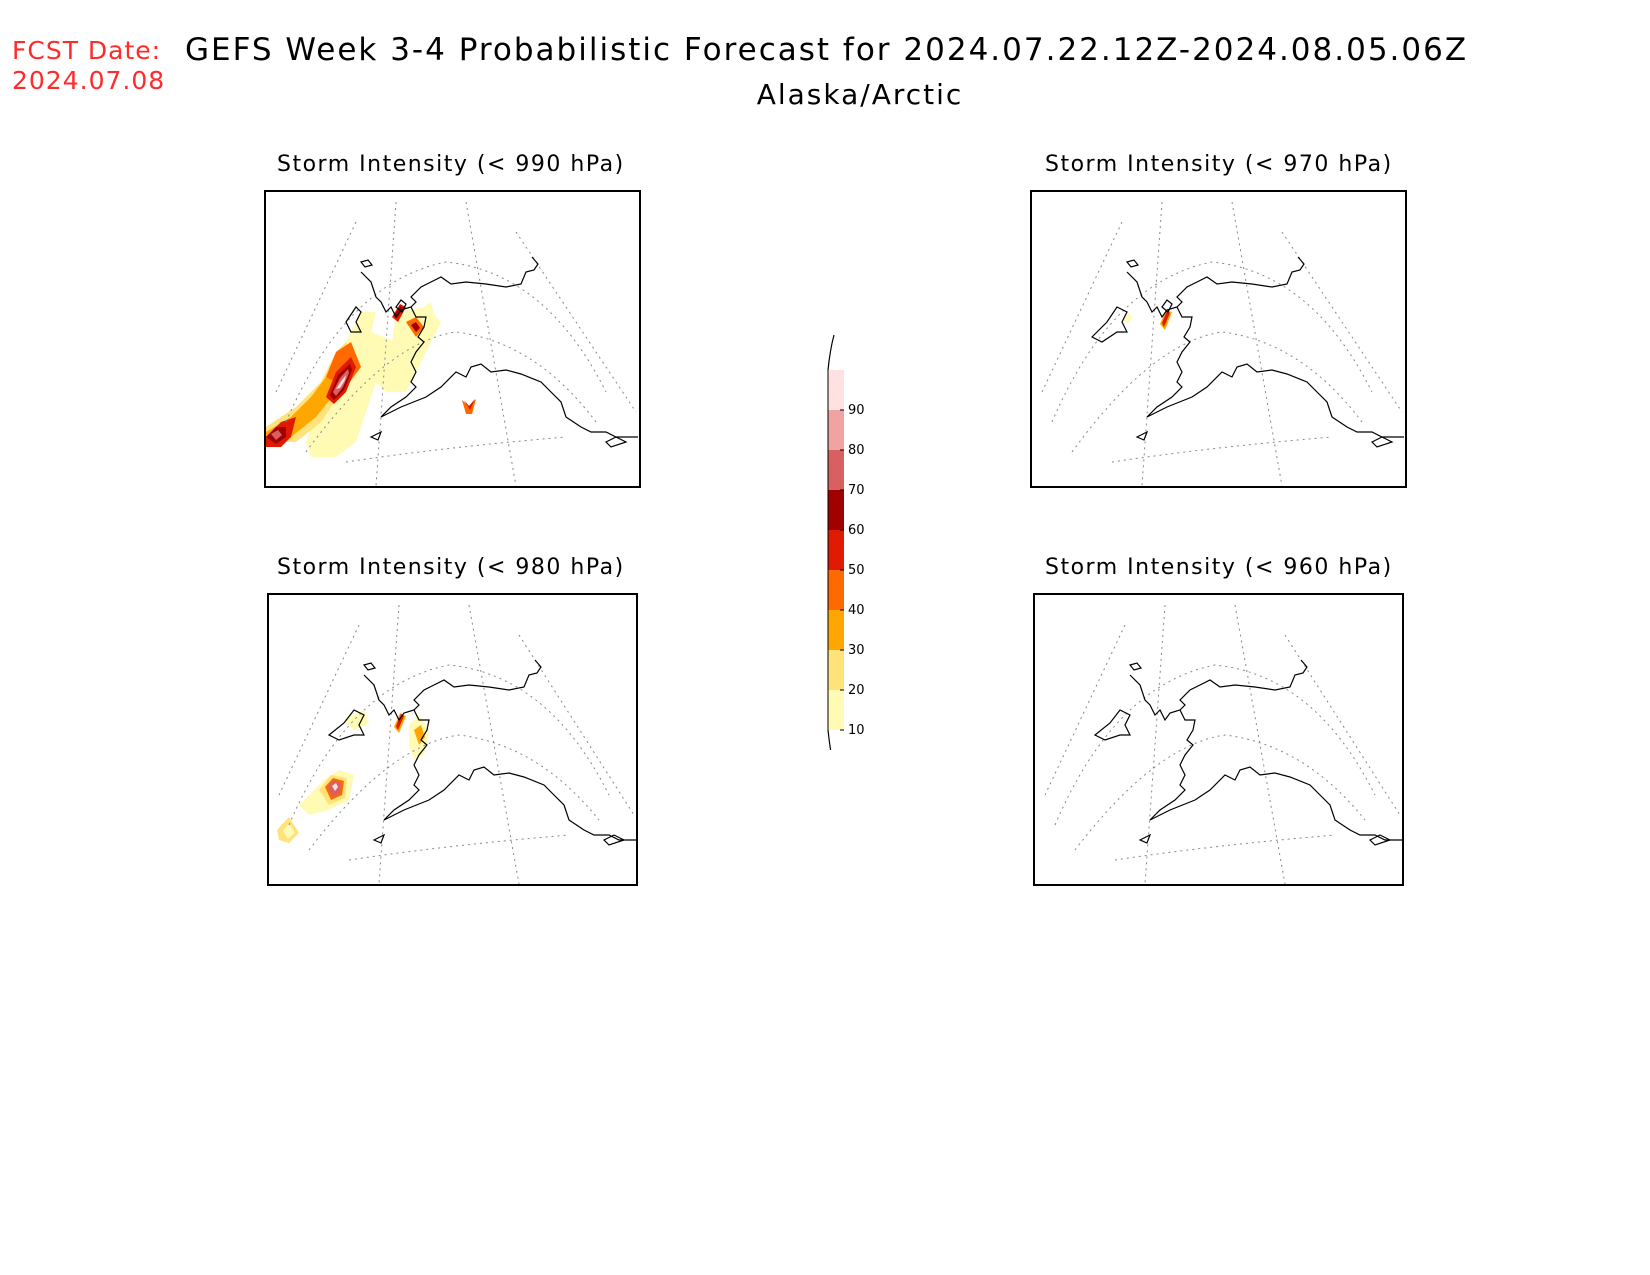 Image resolution: width=1650 pixels, height=1275 pixels. What do you see at coordinates (1219, 164) in the screenshot?
I see `panel-title-970: Storm Intensity (< 970 hPa)` at bounding box center [1219, 164].